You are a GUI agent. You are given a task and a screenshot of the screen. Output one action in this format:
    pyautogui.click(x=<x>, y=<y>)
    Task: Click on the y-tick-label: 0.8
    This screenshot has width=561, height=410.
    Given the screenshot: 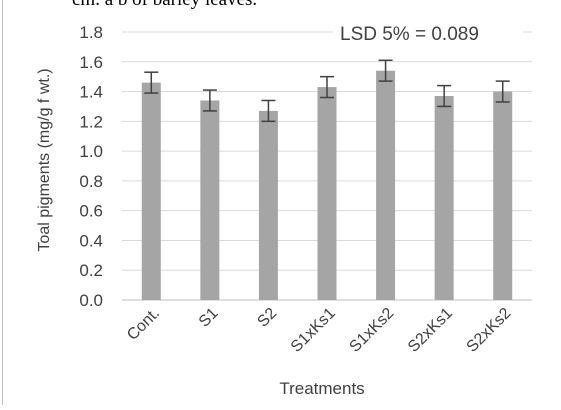 What is the action you would take?
    pyautogui.click(x=91, y=181)
    